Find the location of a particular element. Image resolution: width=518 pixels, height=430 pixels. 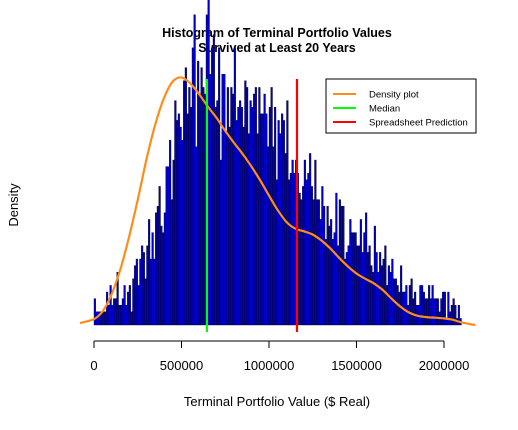

x-tick-label: 1500000 is located at coordinates (356, 365).